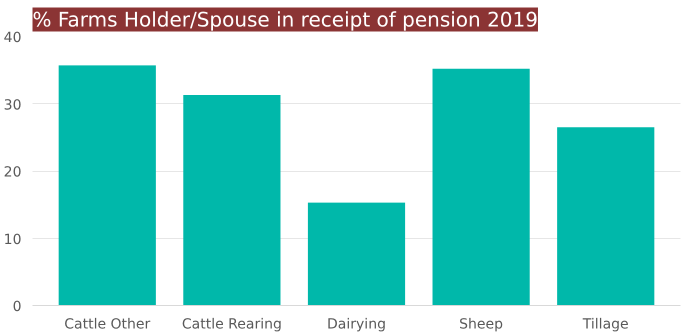 The image size is (690, 335). I want to click on x-tick-label: Tillage, so click(605, 324).